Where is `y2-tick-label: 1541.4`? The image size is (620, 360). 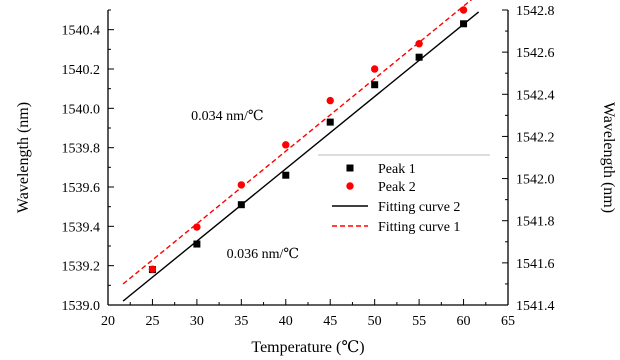 y2-tick-label: 1541.4 is located at coordinates (535, 306).